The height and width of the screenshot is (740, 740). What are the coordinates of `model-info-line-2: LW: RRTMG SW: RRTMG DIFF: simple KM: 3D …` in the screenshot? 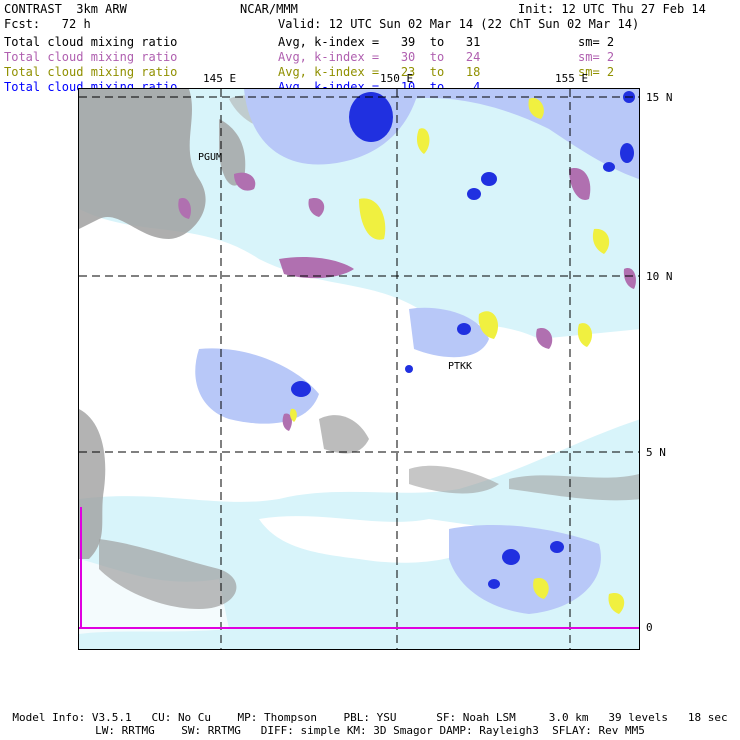 It's located at (370, 730).